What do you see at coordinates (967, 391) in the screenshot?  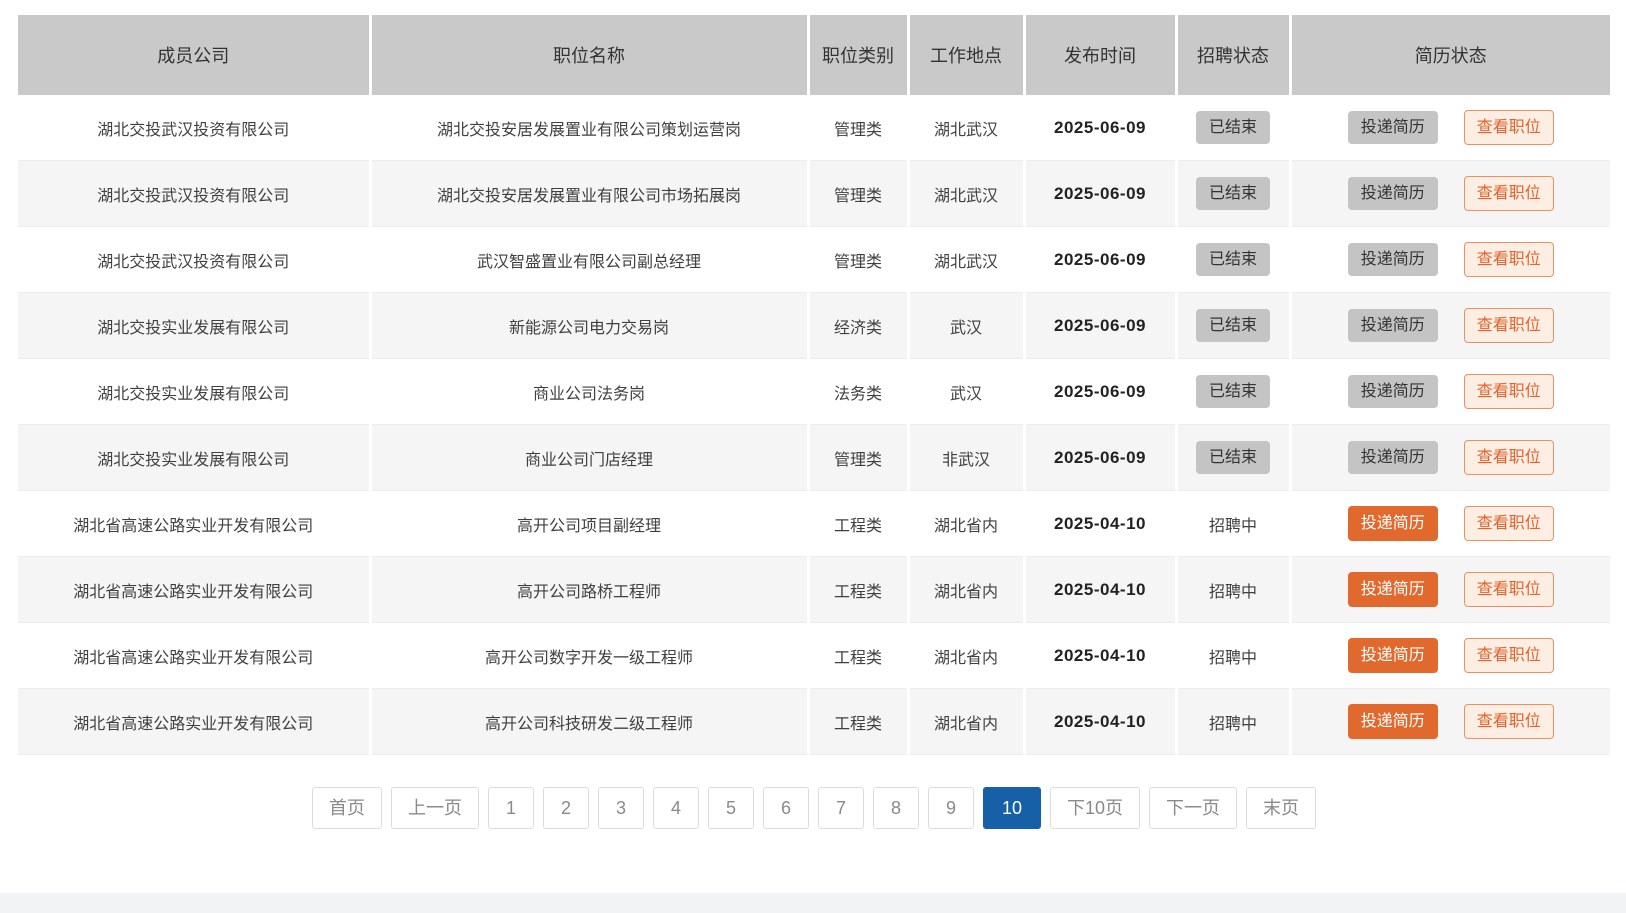 I see `cell-location: 武汉` at bounding box center [967, 391].